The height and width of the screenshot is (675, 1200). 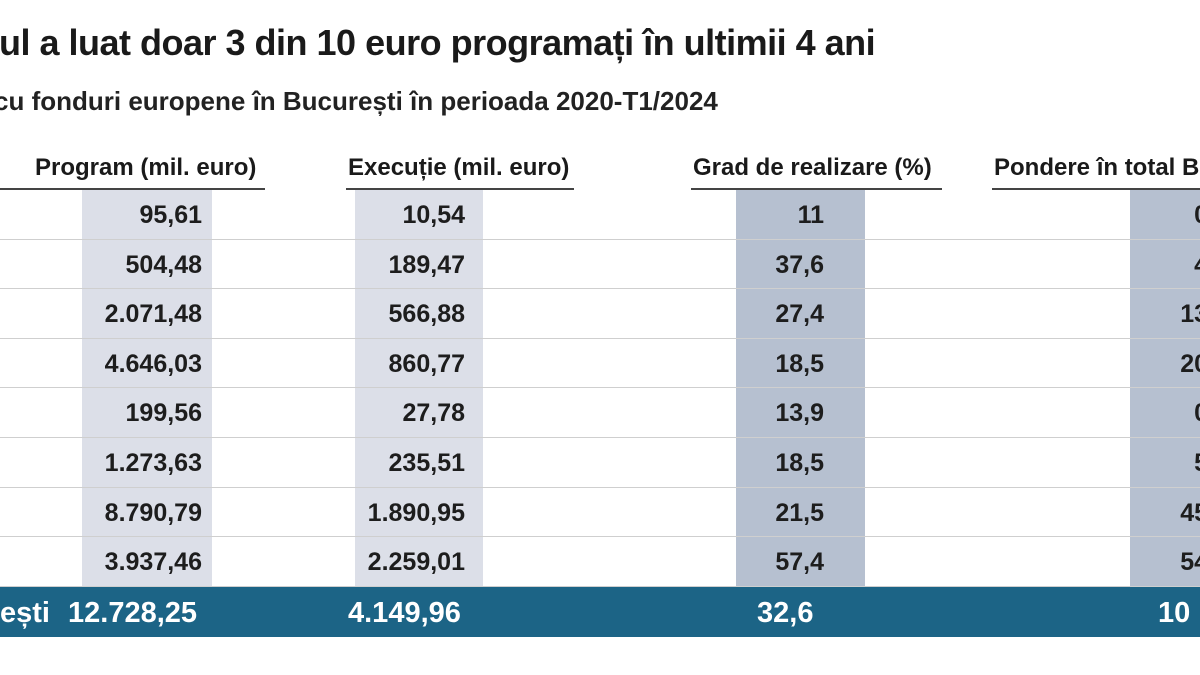 I want to click on table-cell-program: 95,61, so click(x=170, y=215).